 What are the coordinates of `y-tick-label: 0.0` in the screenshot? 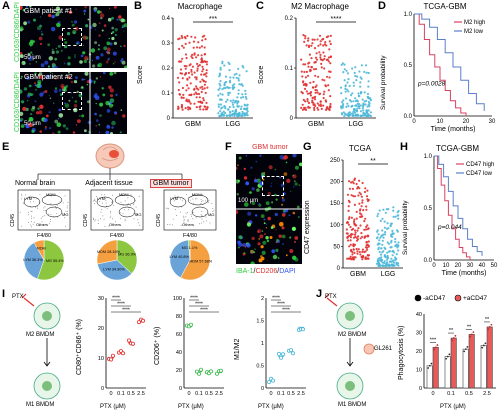 It's located at (428, 261).